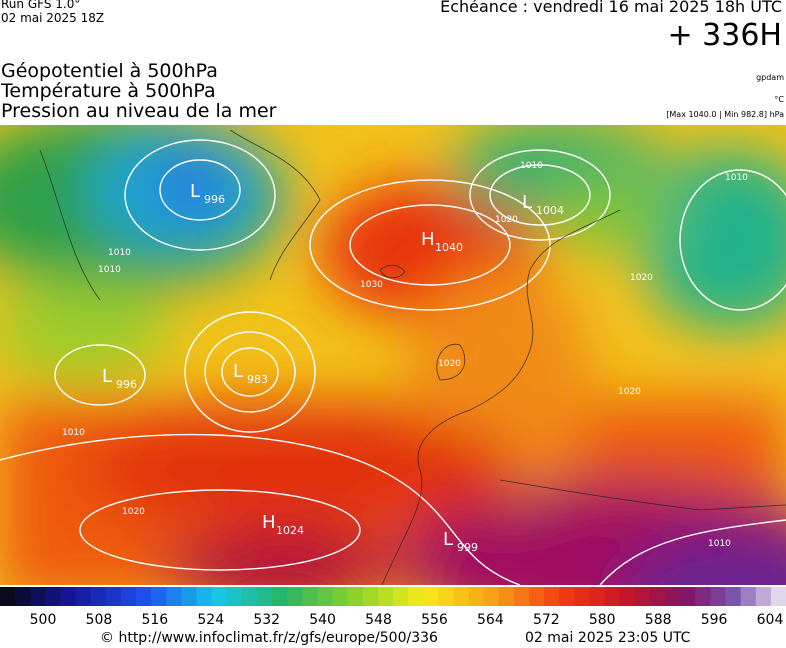 This screenshot has width=786, height=648. I want to click on center-value: 1024, so click(290, 530).